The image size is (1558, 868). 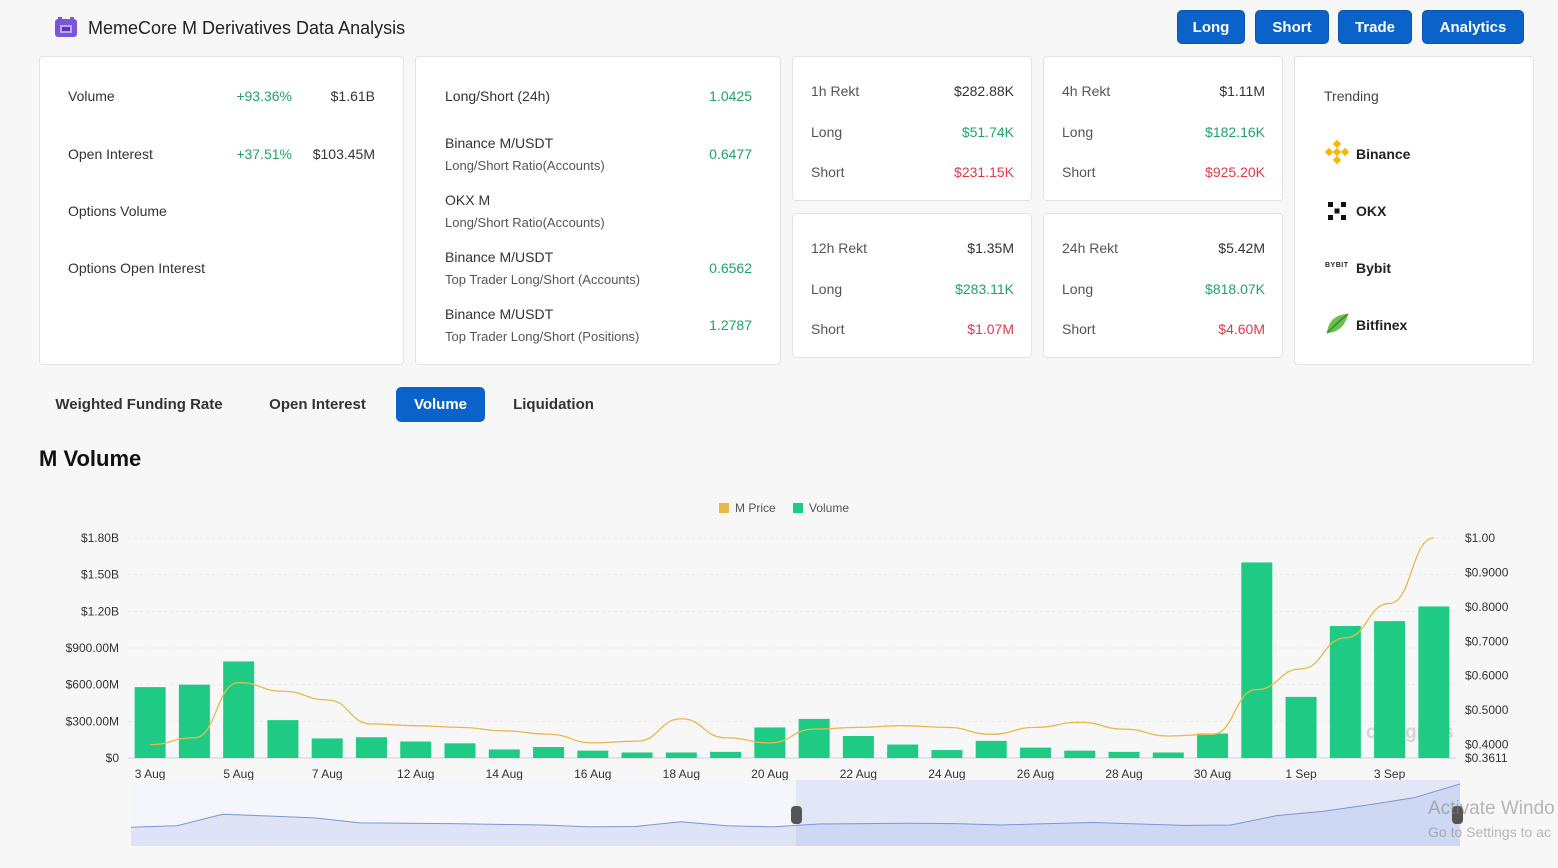 What do you see at coordinates (92, 721) in the screenshot?
I see `y-left-tick-label: $300.00M` at bounding box center [92, 721].